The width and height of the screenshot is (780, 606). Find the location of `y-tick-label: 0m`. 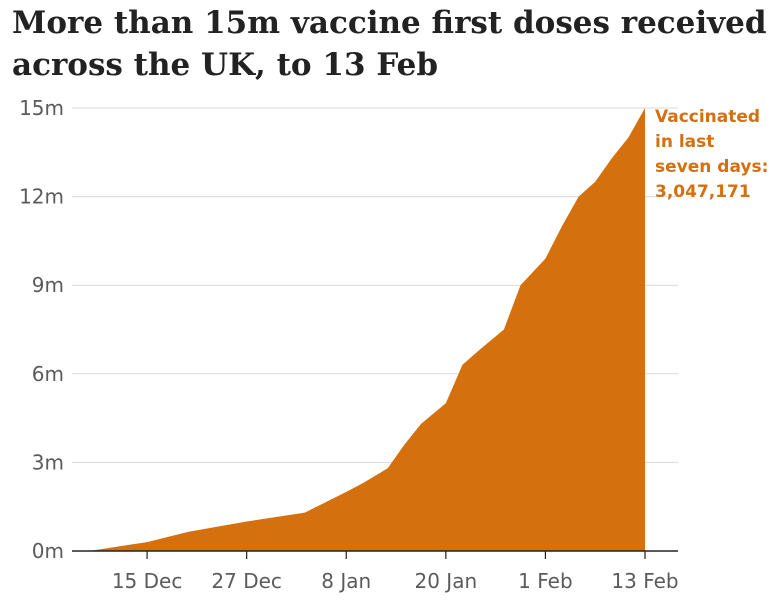

y-tick-label: 0m is located at coordinates (48, 551).